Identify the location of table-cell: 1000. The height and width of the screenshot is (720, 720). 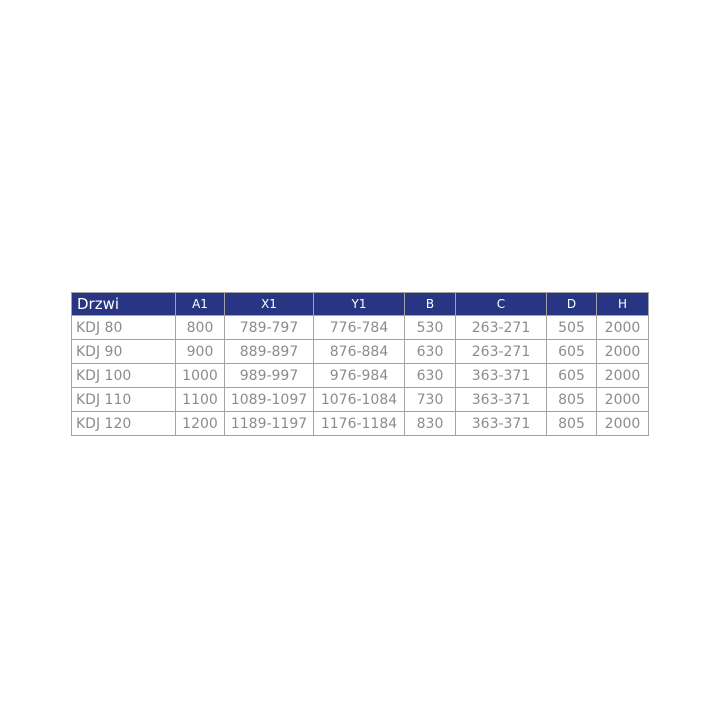
(200, 375).